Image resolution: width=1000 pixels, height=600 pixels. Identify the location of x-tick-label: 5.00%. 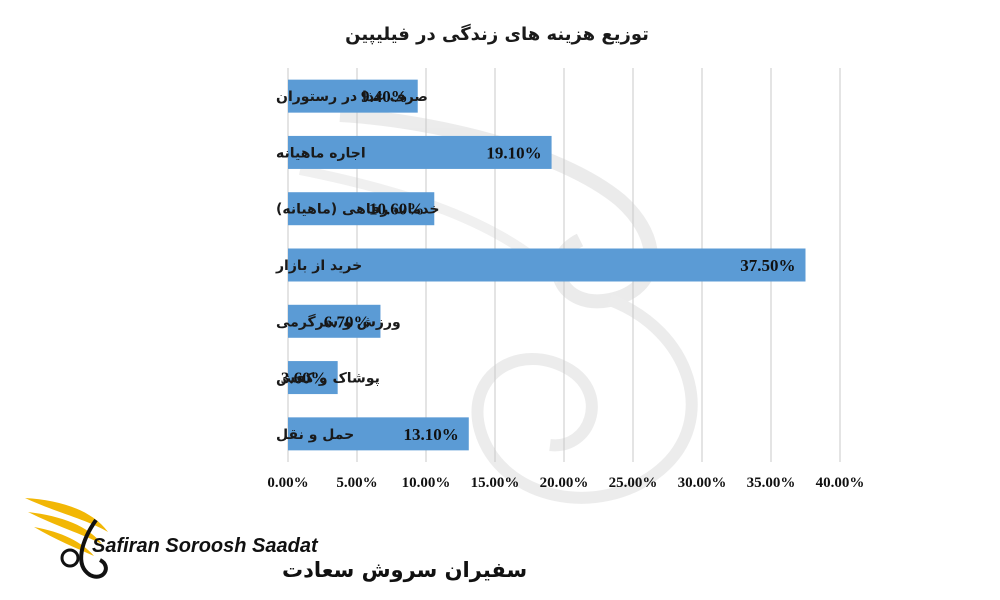
(356, 483).